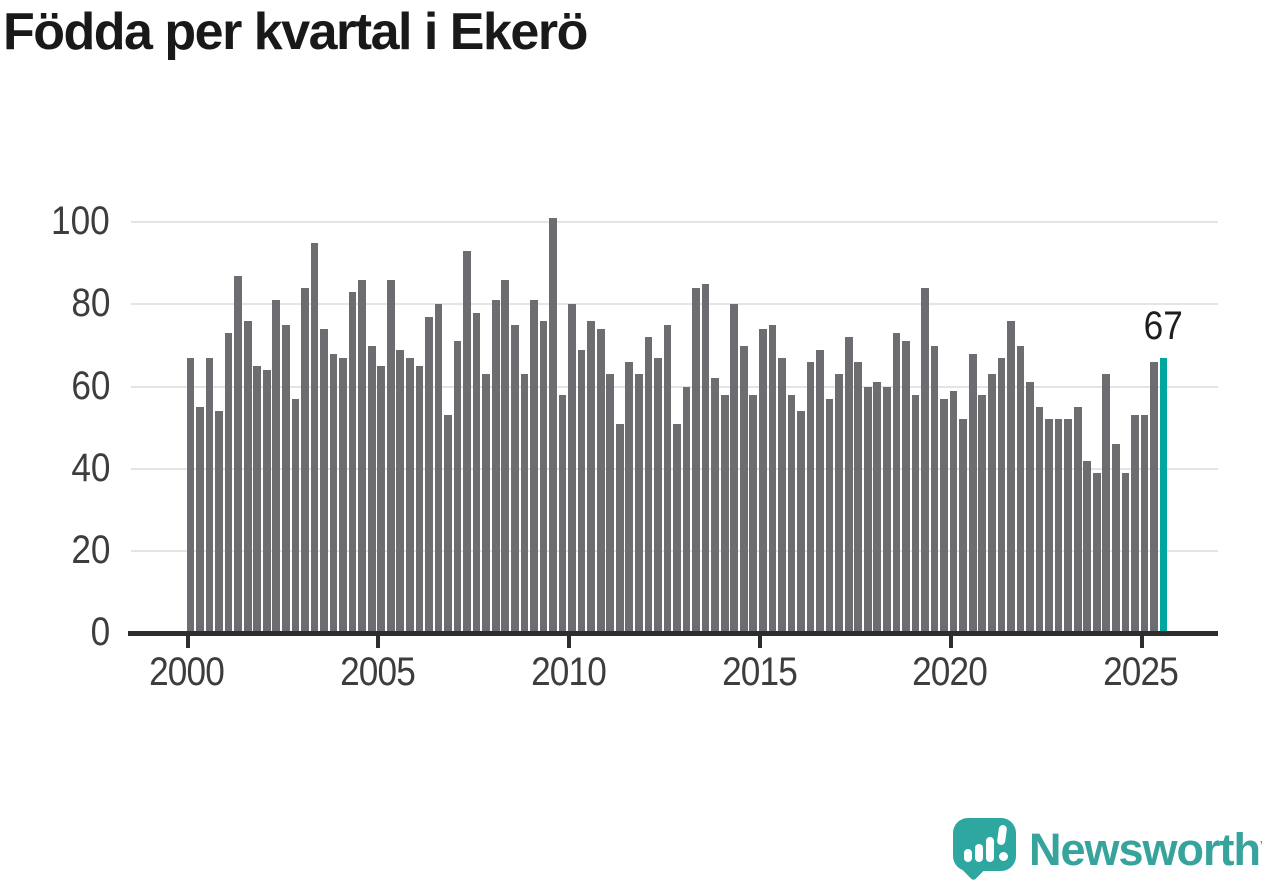 This screenshot has width=1262, height=881. Describe the element at coordinates (1096, 552) in the screenshot. I see `bar-2023-q4` at that location.